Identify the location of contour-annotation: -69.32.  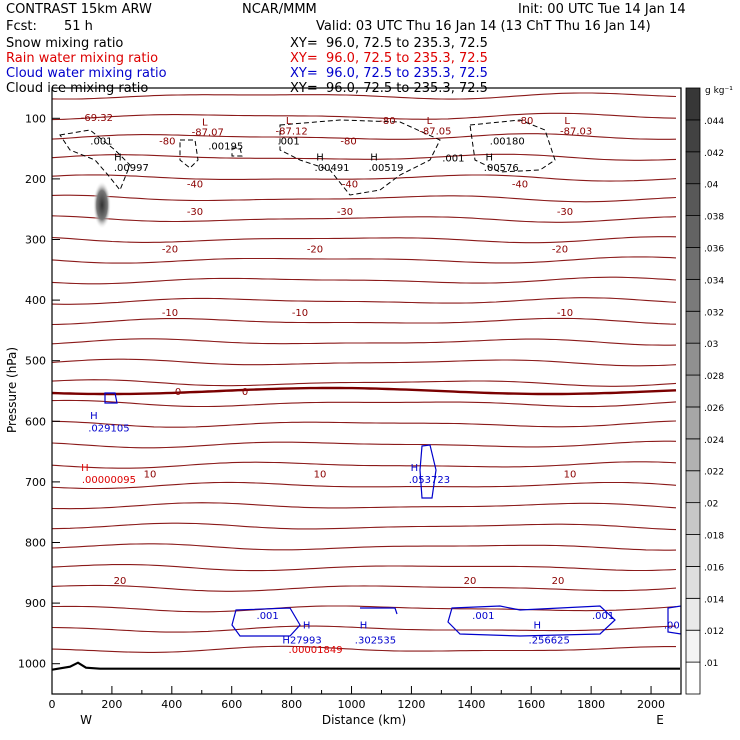
(97, 118).